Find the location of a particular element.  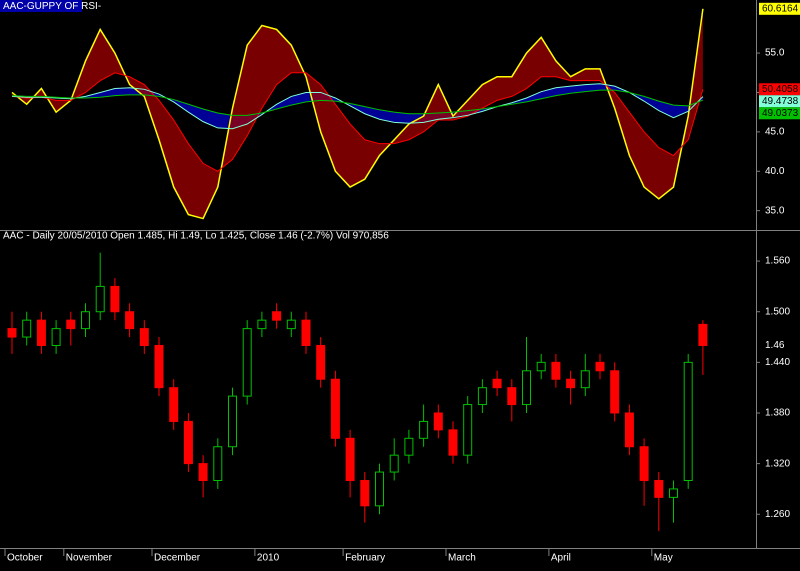

x-tick-label: May is located at coordinates (663, 558).